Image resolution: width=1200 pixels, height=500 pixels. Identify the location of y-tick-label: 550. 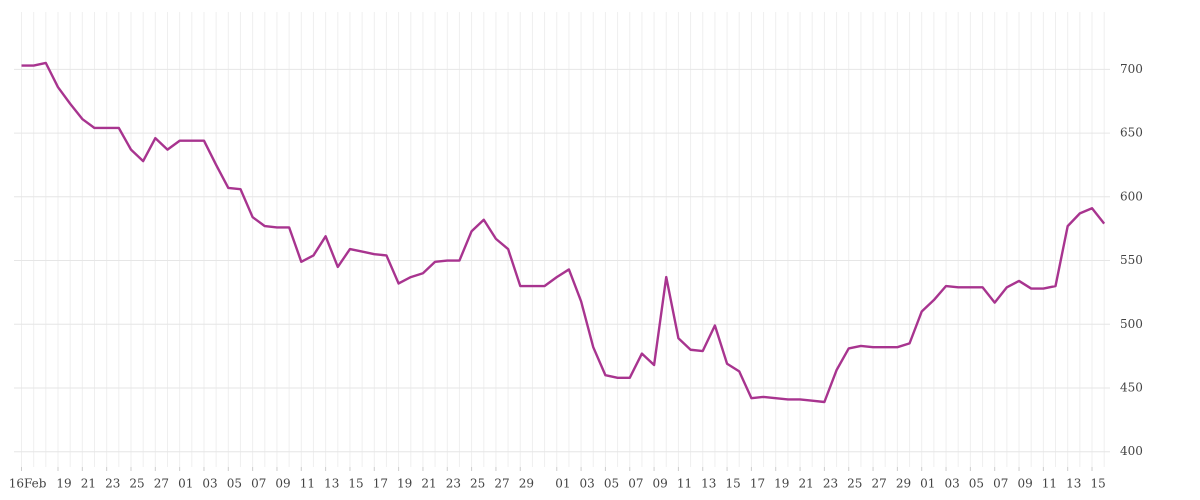
(1131, 260).